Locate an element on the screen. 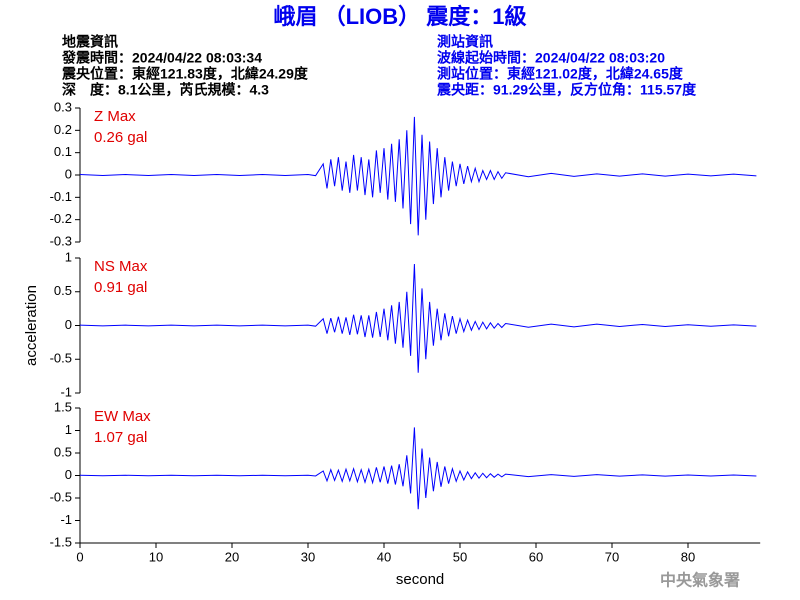 The height and width of the screenshot is (600, 800). quake-info: 發震時間：2024/04/22 08:03:34 is located at coordinates (161, 58).